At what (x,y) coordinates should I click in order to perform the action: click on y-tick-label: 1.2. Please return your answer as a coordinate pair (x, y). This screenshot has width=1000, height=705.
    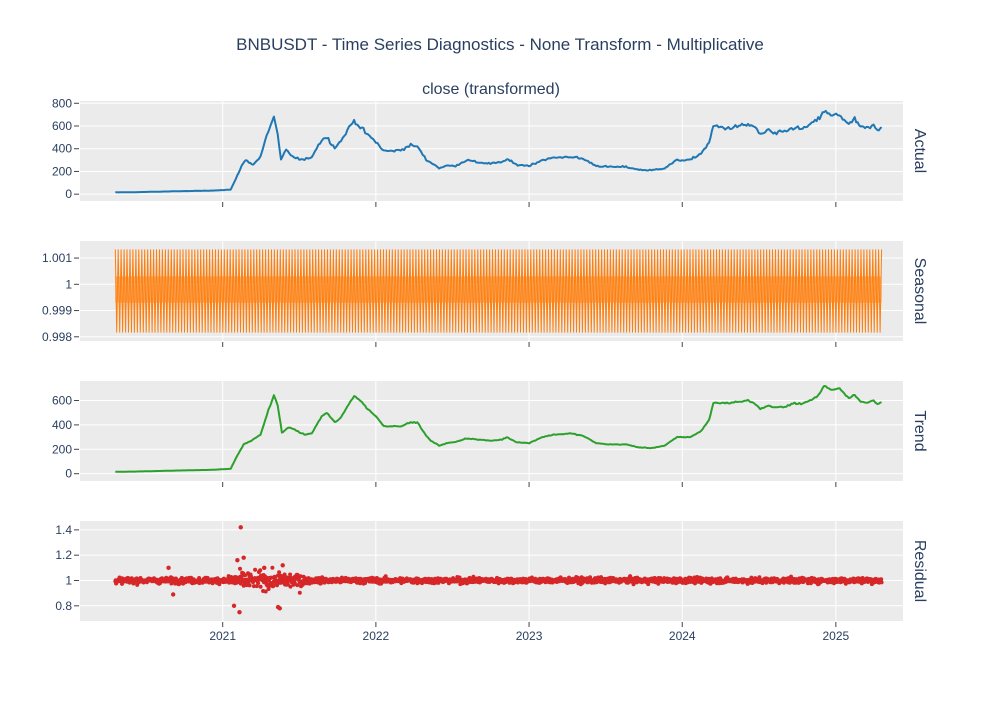
    Looking at the image, I should click on (63, 555).